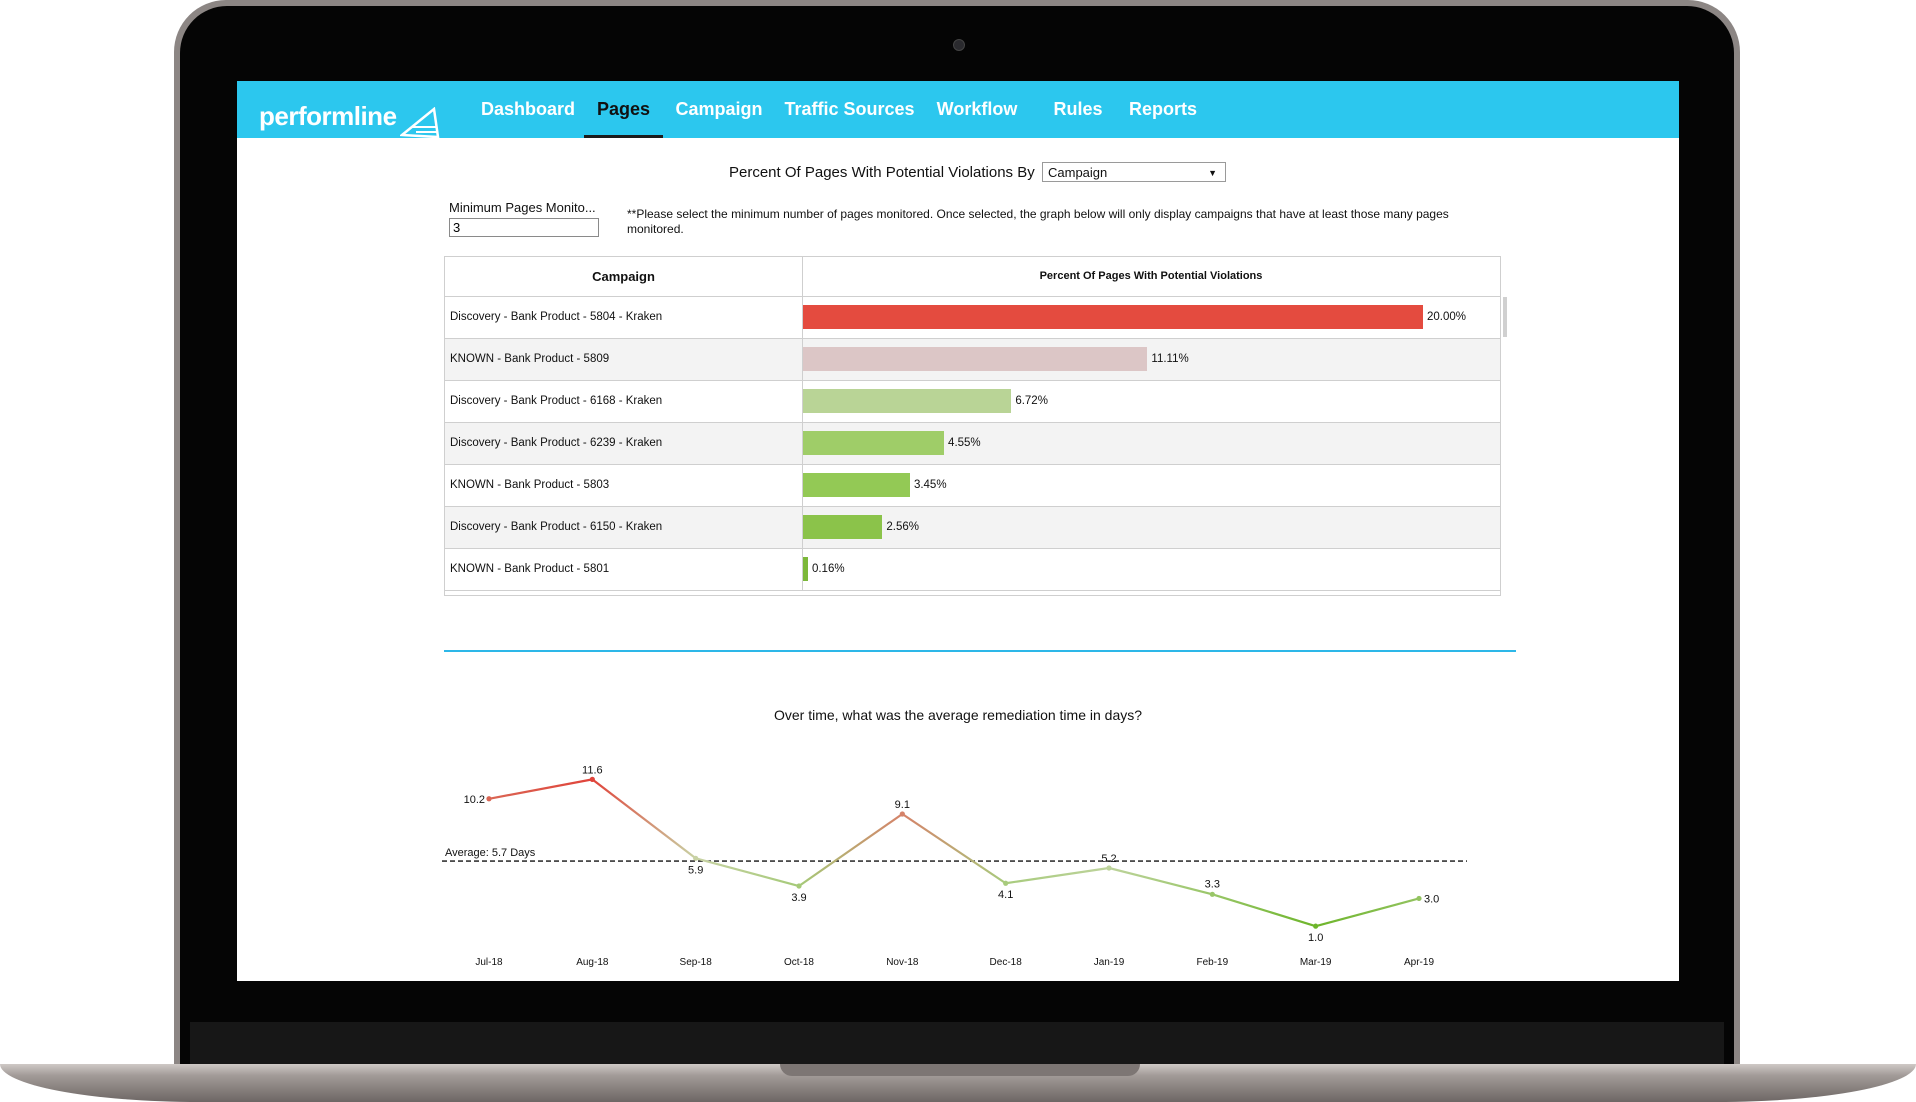 The width and height of the screenshot is (1916, 1102). Describe the element at coordinates (719, 109) in the screenshot. I see `nav-campaign: Campaign` at that location.